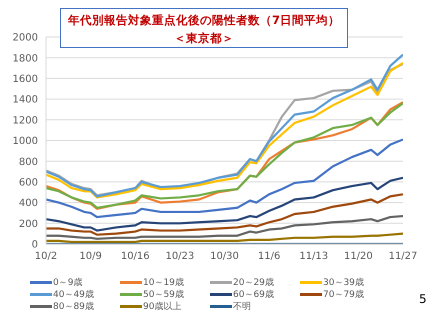 The image size is (427, 320). What do you see at coordinates (343, 294) in the screenshot?
I see `legend-label: 70～79歳` at bounding box center [343, 294].